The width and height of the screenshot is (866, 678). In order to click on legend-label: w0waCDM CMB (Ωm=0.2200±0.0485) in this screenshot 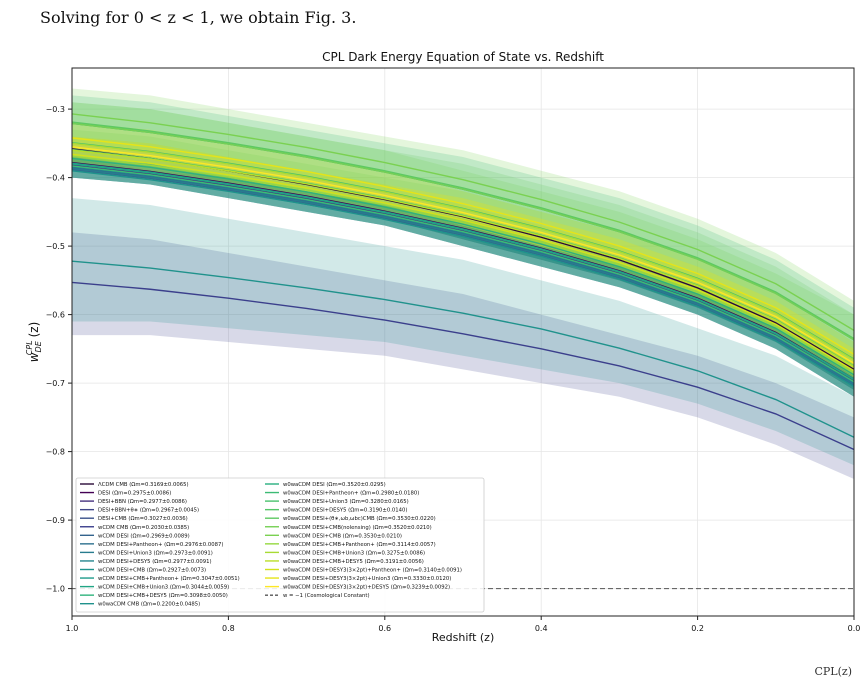, I will do `click(149, 605)`.